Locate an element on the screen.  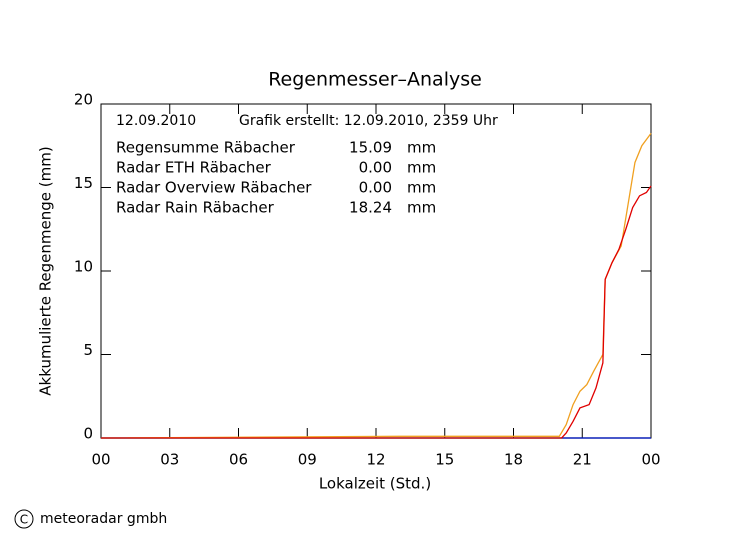
legend-entry: Radar Rain Räbacher is located at coordinates (195, 208).